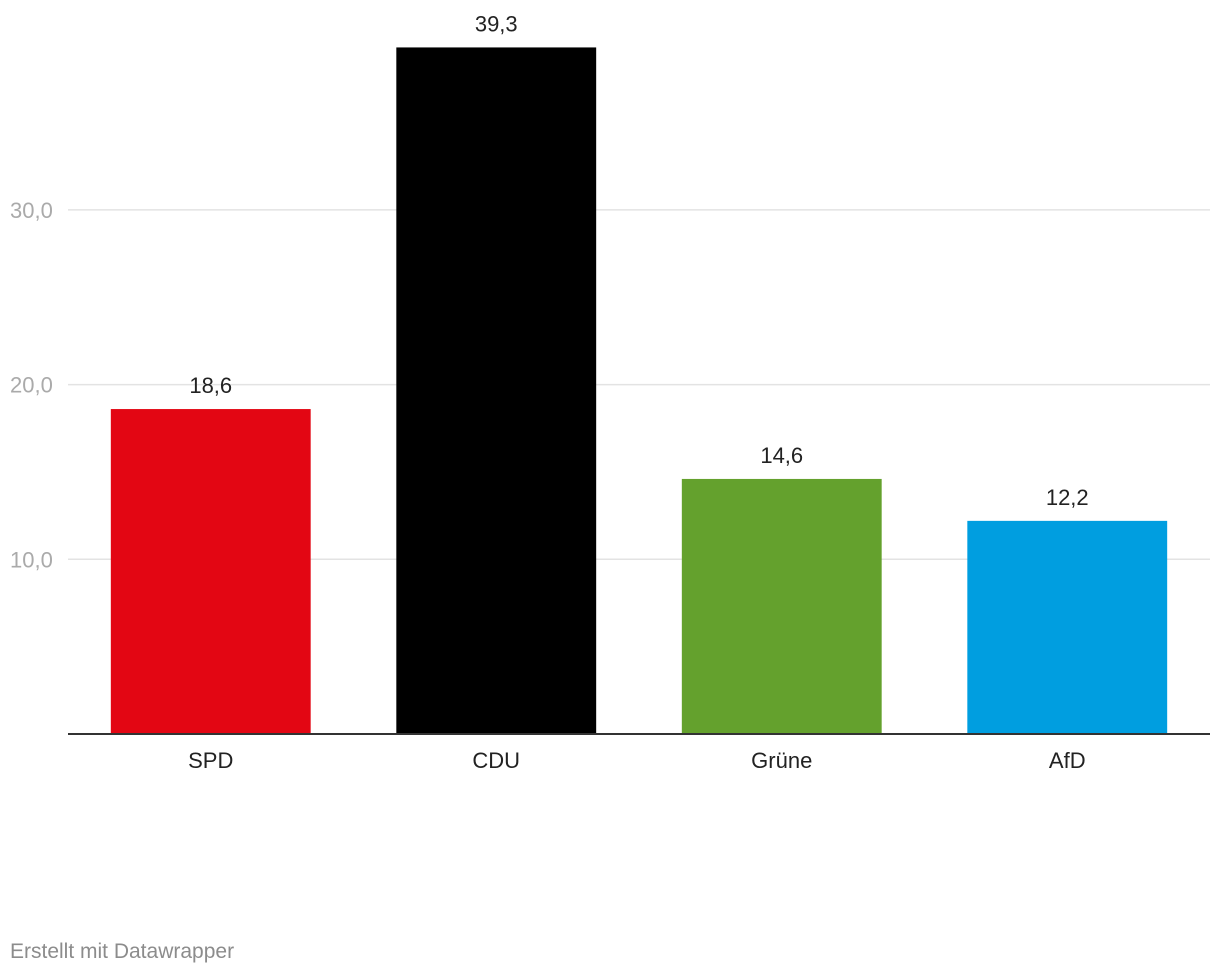 This screenshot has width=1220, height=978. Describe the element at coordinates (31, 385) in the screenshot. I see `y-tick-label: 20,0` at that location.